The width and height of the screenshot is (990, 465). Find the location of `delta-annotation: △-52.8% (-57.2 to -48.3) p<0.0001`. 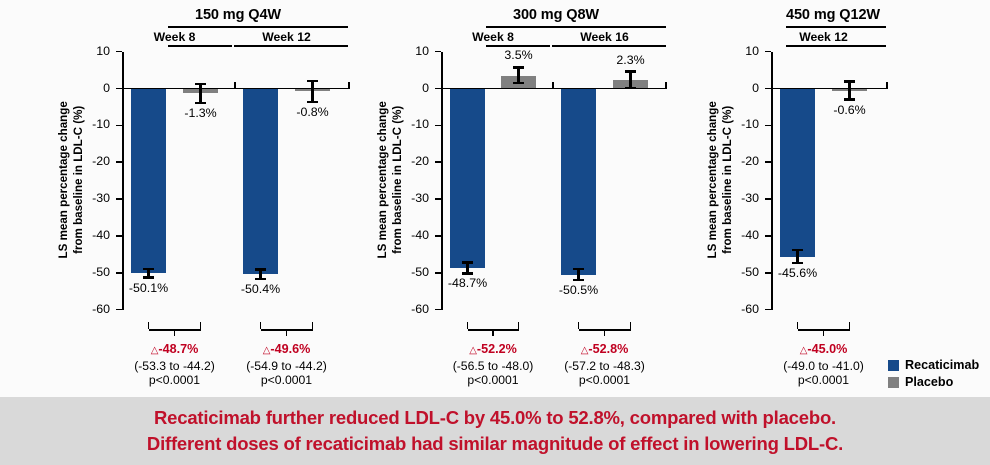

delta-annotation: △-52.8% (-57.2 to -48.3) p<0.0001 is located at coordinates (605, 364).